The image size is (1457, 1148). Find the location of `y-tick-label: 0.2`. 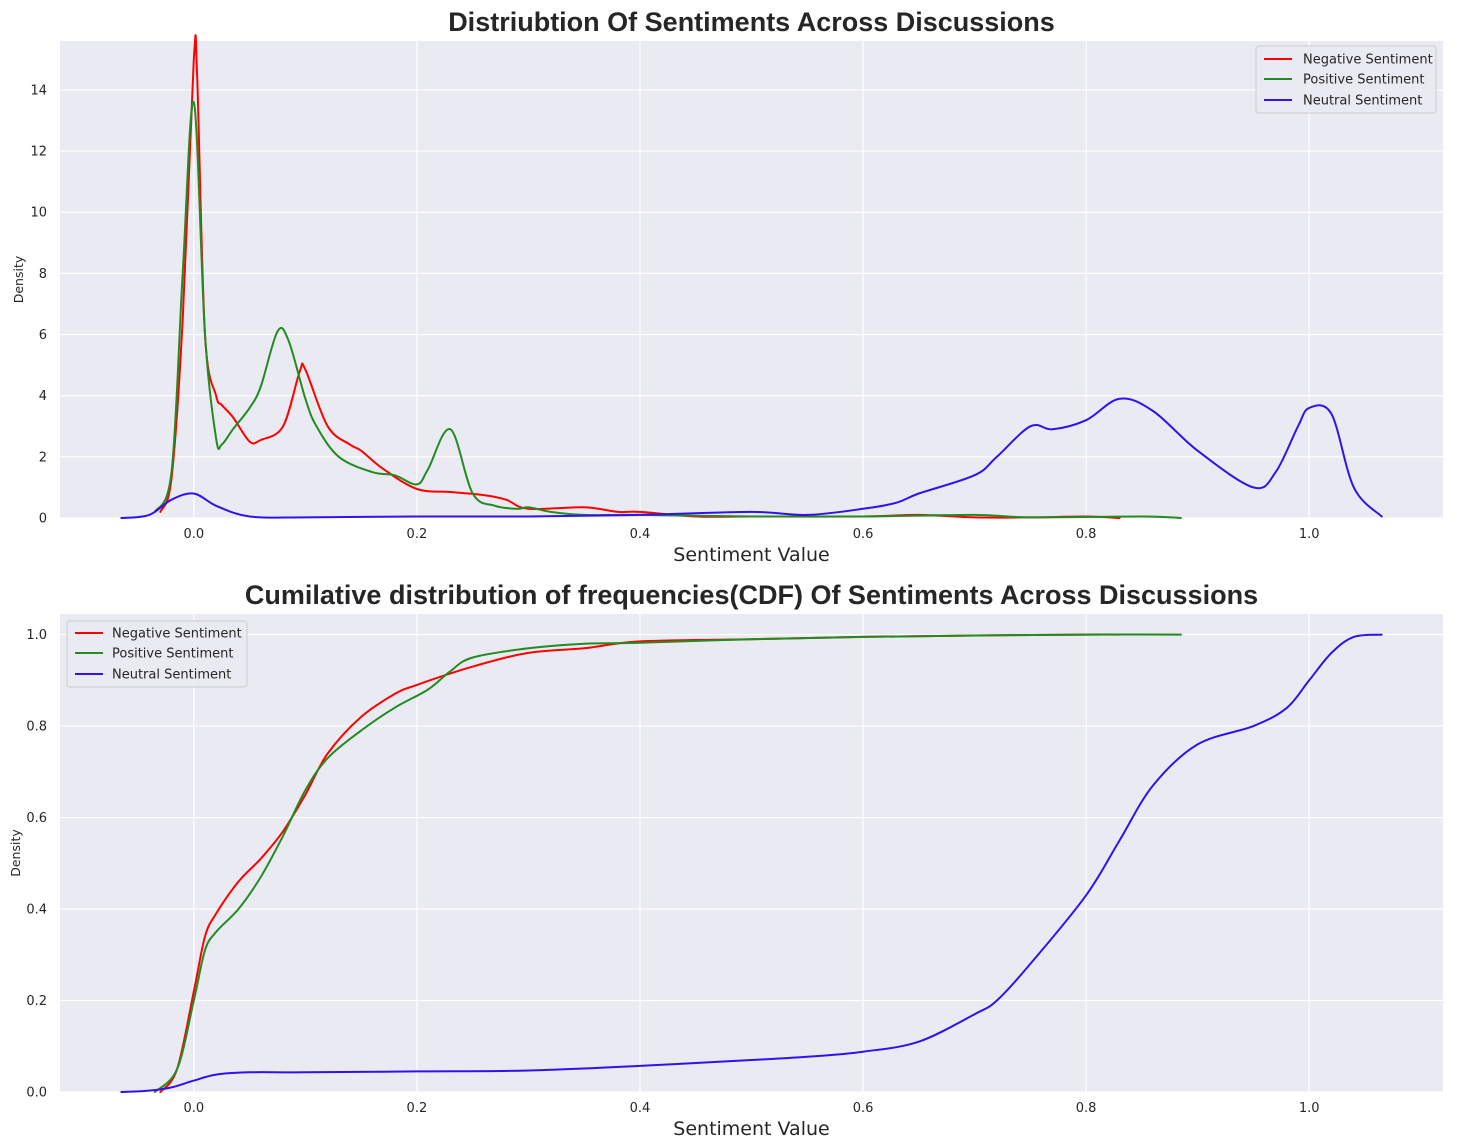

y-tick-label: 0.2 is located at coordinates (36, 1001).